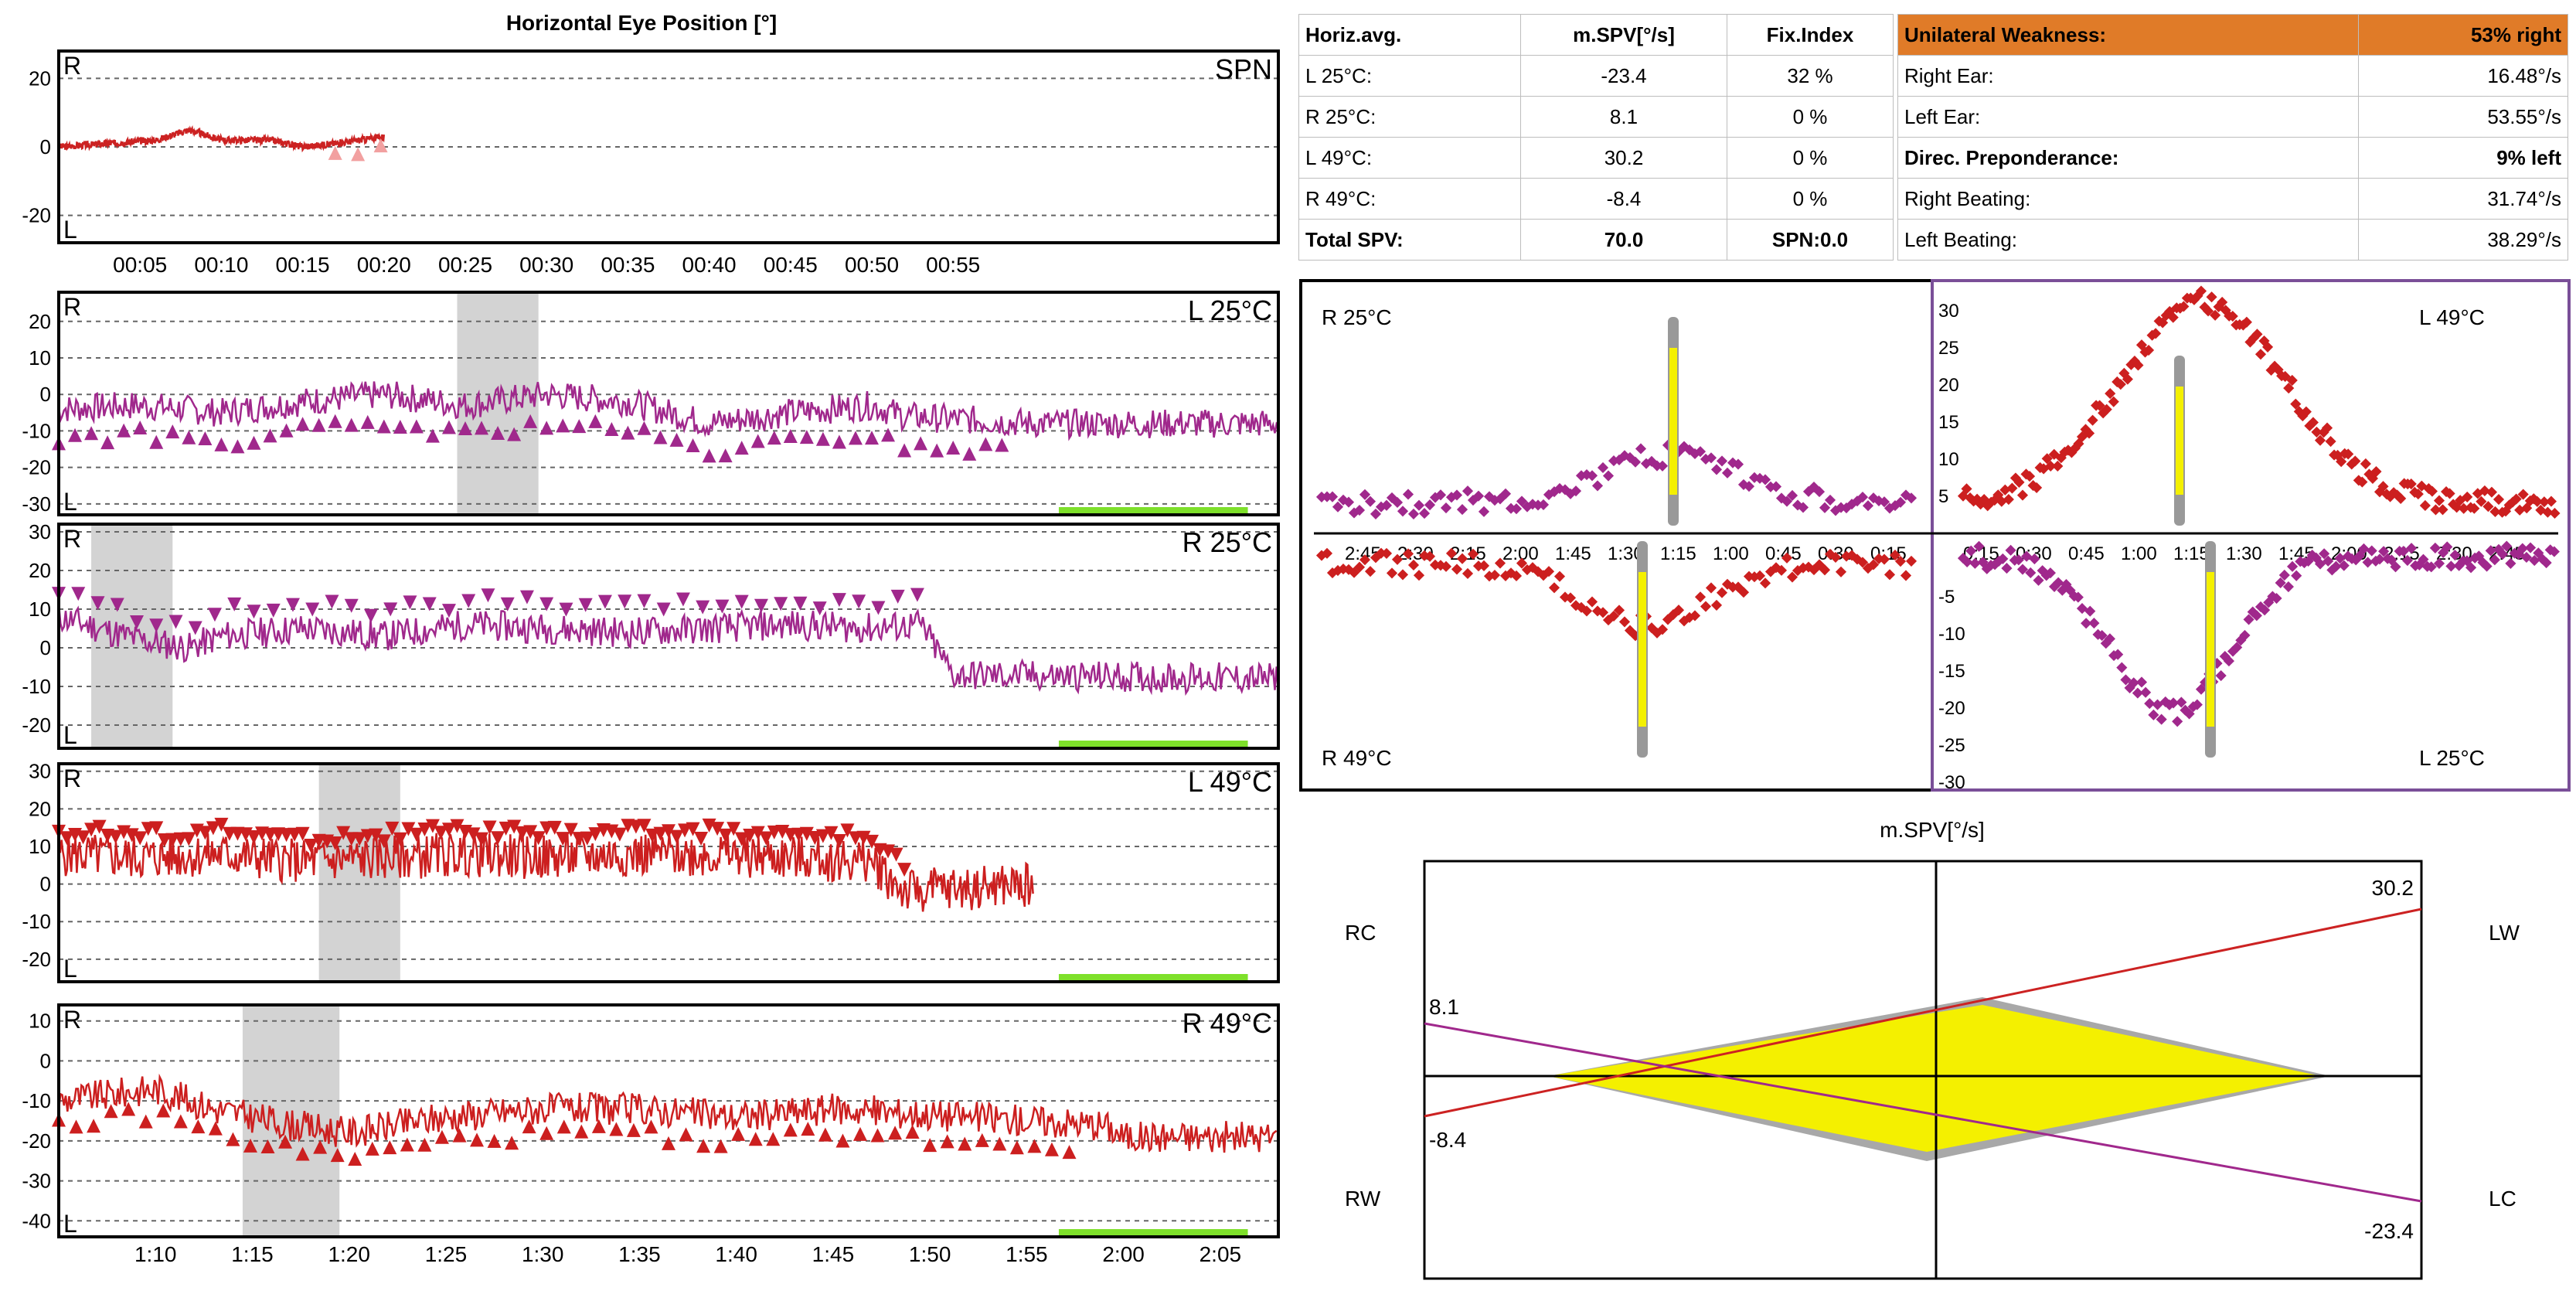 Image resolution: width=2576 pixels, height=1301 pixels. What do you see at coordinates (736, 1254) in the screenshot?
I see `time-tick-label: 1:40` at bounding box center [736, 1254].